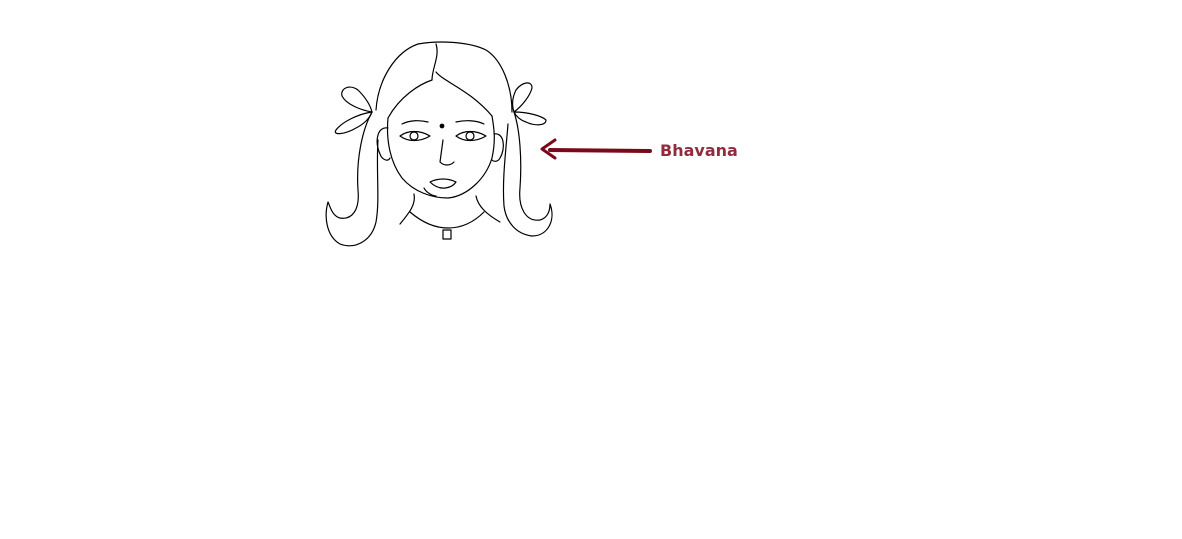 This screenshot has width=1182, height=539. What do you see at coordinates (699, 150) in the screenshot?
I see `name-label: Bhavana` at bounding box center [699, 150].